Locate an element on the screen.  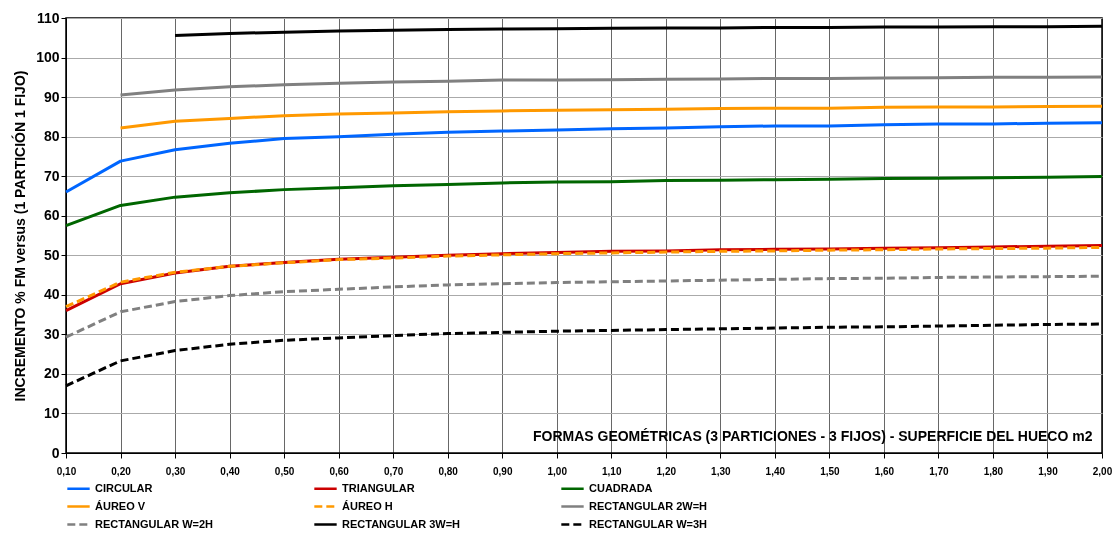
x-tick-label: 0,90 is located at coordinates (502, 471).